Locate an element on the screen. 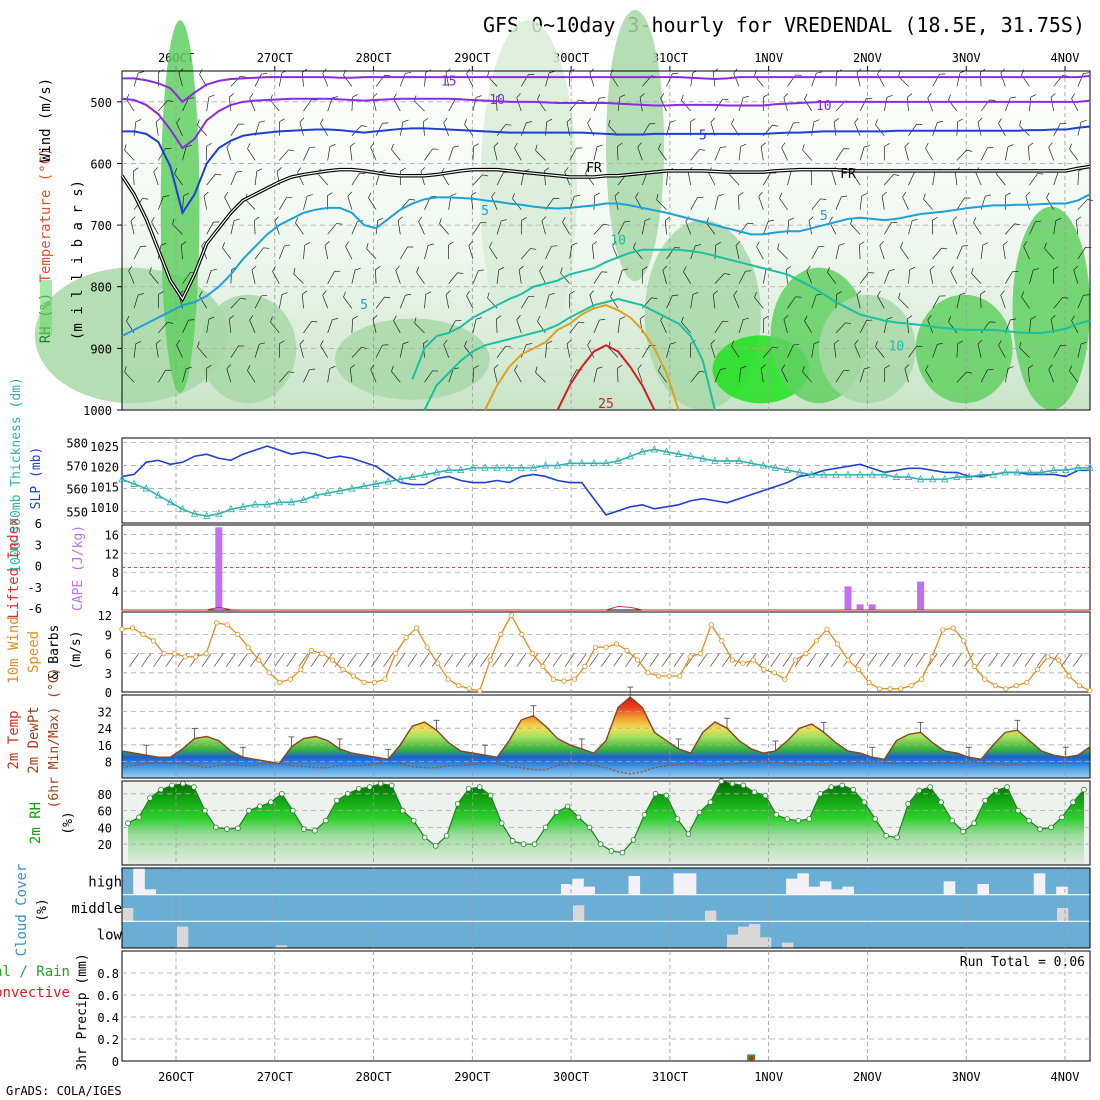  contour-label: 15 is located at coordinates (449, 81).